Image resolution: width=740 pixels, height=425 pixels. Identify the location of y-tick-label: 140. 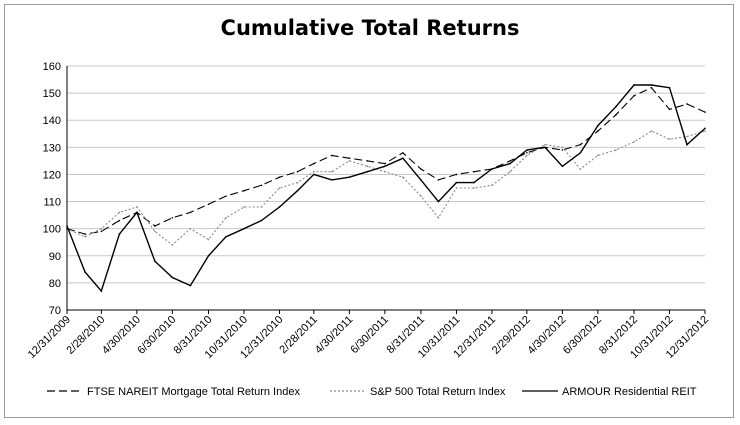
(52, 121).